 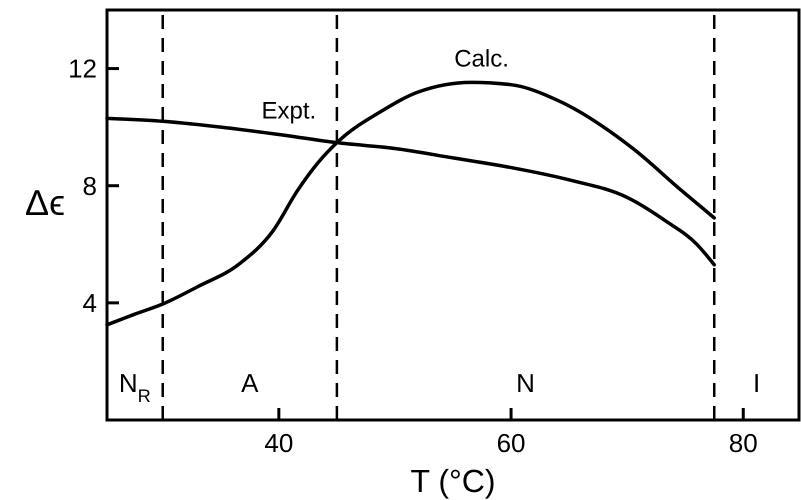 I want to click on annotation: A, so click(x=250, y=383).